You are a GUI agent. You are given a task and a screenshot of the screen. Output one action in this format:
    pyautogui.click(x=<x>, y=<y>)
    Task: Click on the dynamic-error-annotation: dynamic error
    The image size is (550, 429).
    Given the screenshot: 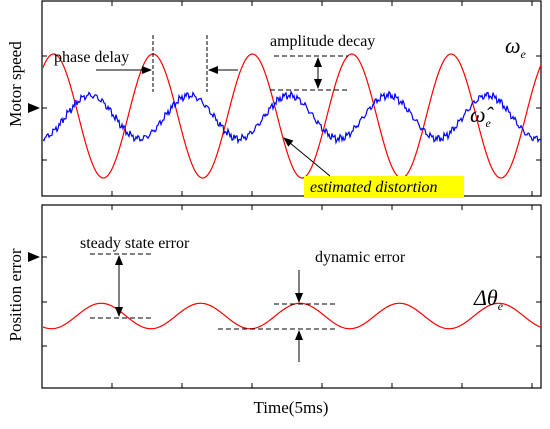 What is the action you would take?
    pyautogui.click(x=312, y=305)
    